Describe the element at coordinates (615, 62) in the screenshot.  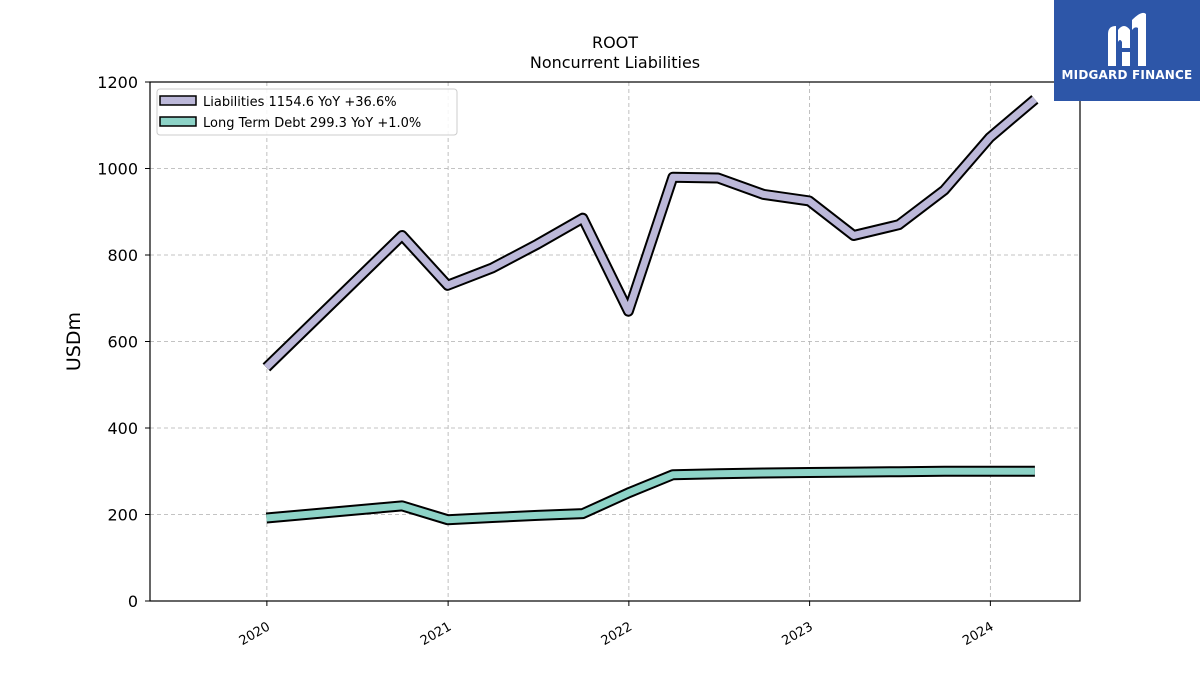
I see `chart-subtitle: Noncurrent Liabilities` at that location.